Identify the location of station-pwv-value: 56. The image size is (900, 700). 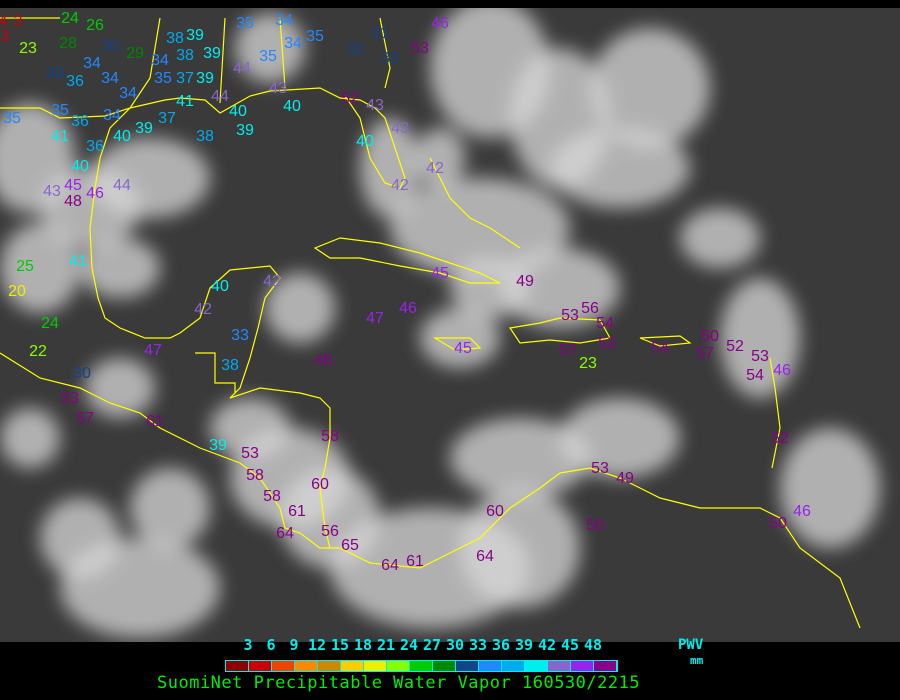
(330, 531).